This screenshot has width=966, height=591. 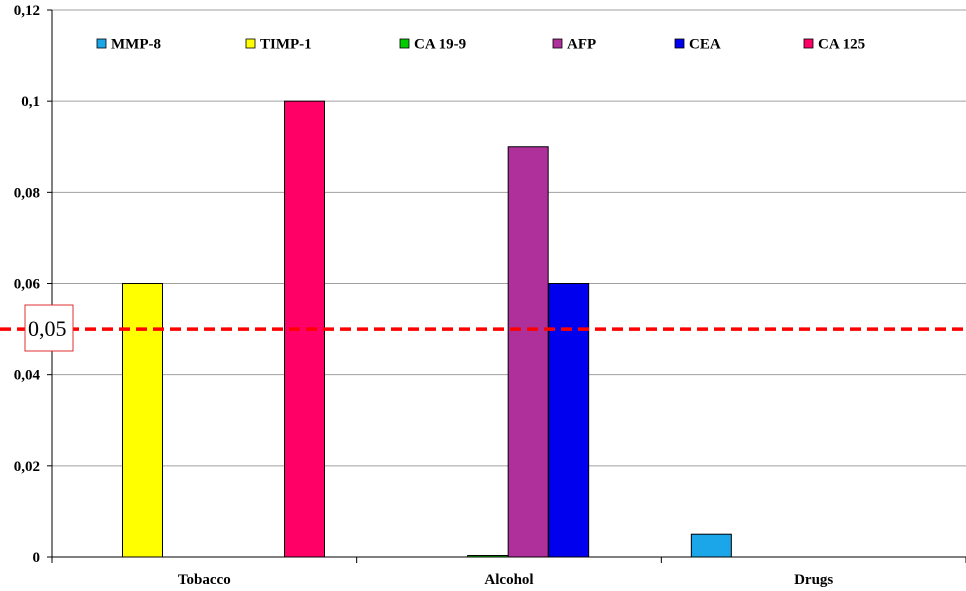 I want to click on y-tick-label: 0,06, so click(x=27, y=285).